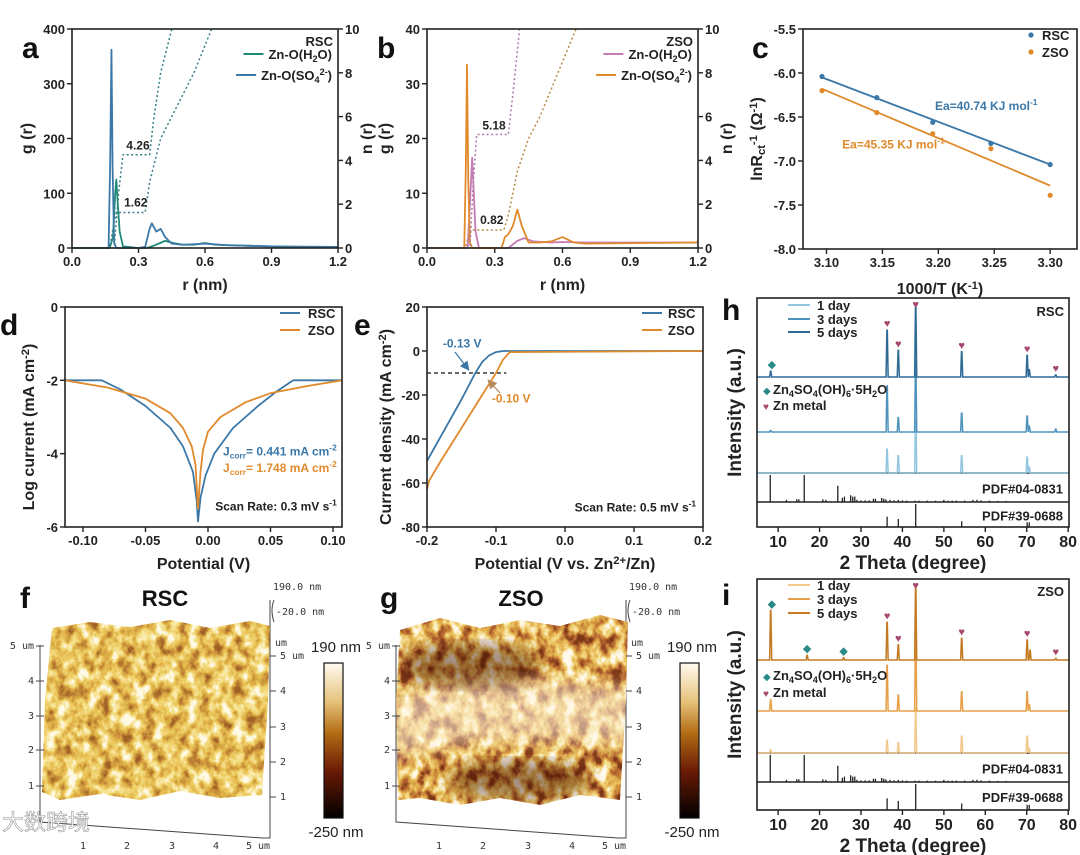 The height and width of the screenshot is (855, 1080). I want to click on y-tick-label: -7.5, so click(785, 205).